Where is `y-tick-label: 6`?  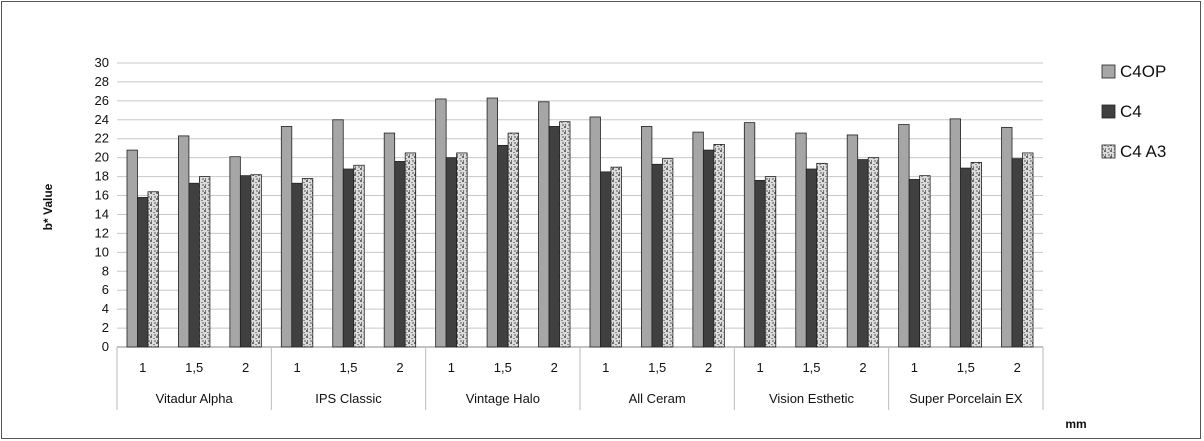 y-tick-label: 6 is located at coordinates (105, 289).